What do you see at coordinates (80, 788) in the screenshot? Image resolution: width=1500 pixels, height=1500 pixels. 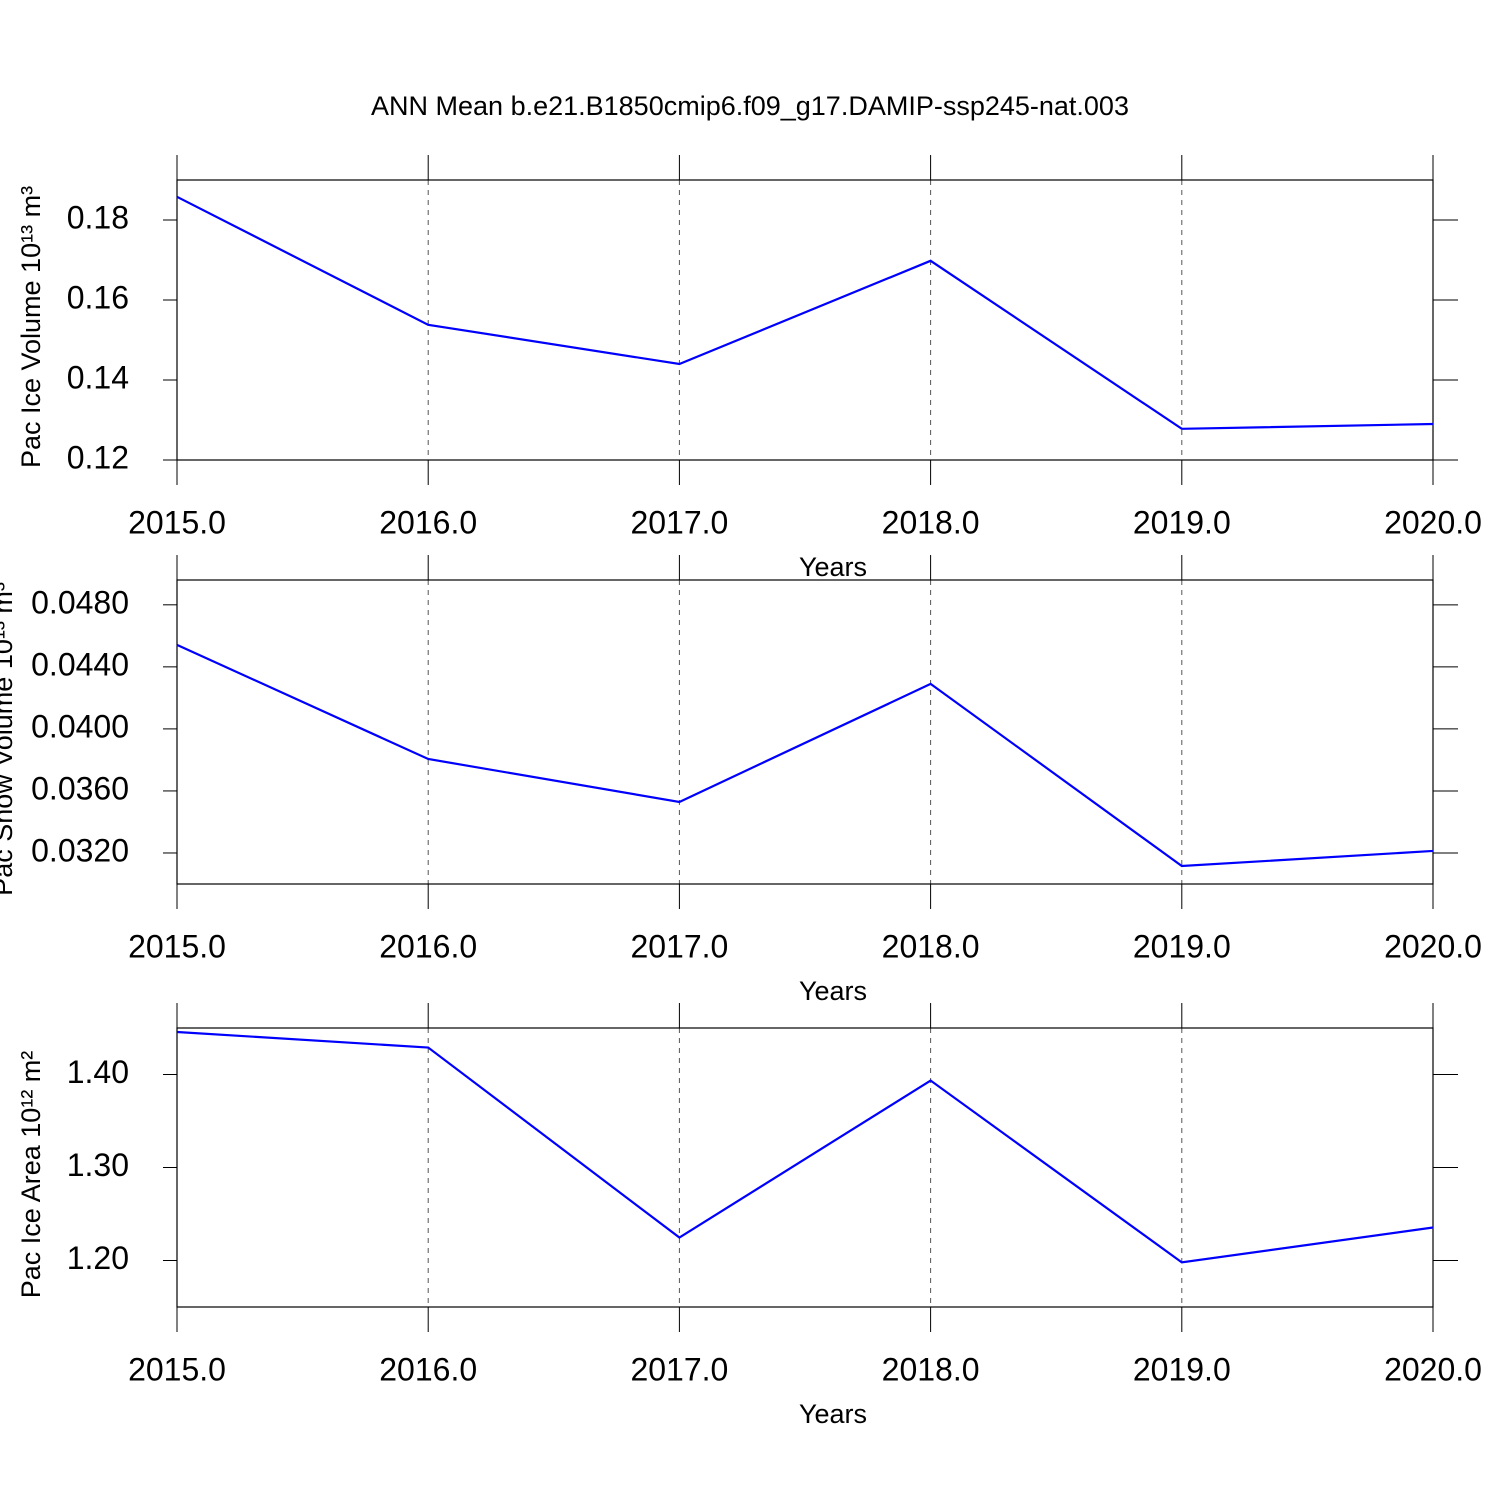 I see `y-tick-label: 0.0360` at bounding box center [80, 788].